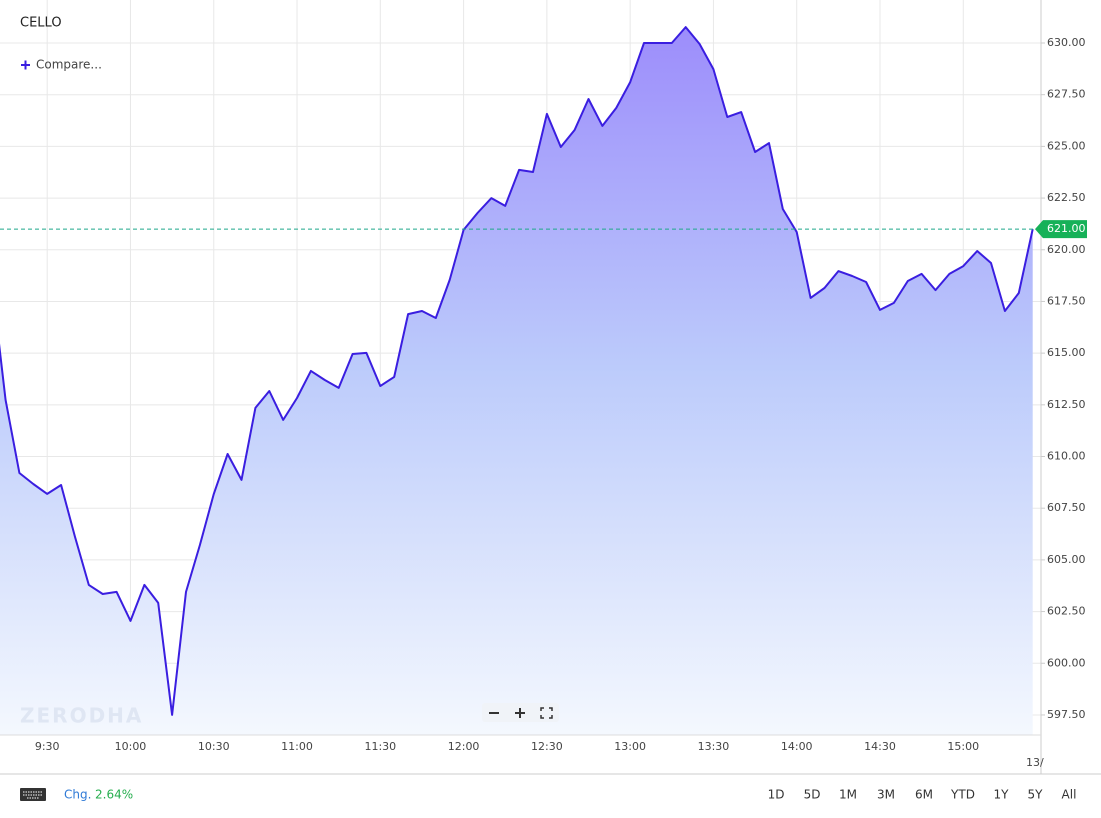 This screenshot has height=818, width=1101. What do you see at coordinates (464, 746) in the screenshot?
I see `x-tick-label: 12:00` at bounding box center [464, 746].